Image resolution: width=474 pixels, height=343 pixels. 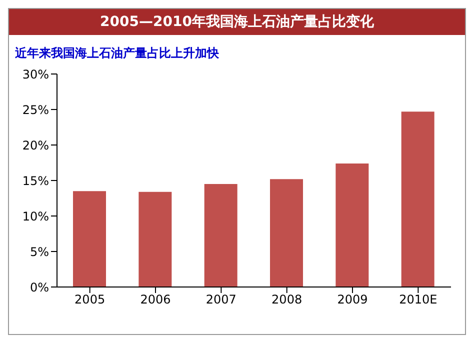 I want to click on chart-title: 2005—2010年我国海上石油产量占比变化, so click(x=237, y=22).